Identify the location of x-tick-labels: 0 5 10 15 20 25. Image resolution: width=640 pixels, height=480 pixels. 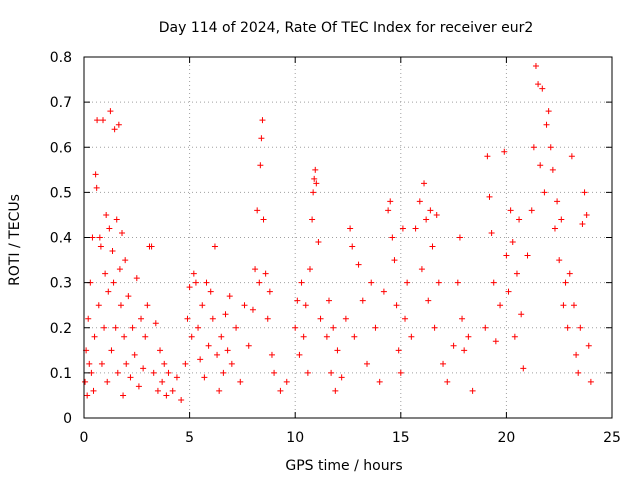
(350, 438).